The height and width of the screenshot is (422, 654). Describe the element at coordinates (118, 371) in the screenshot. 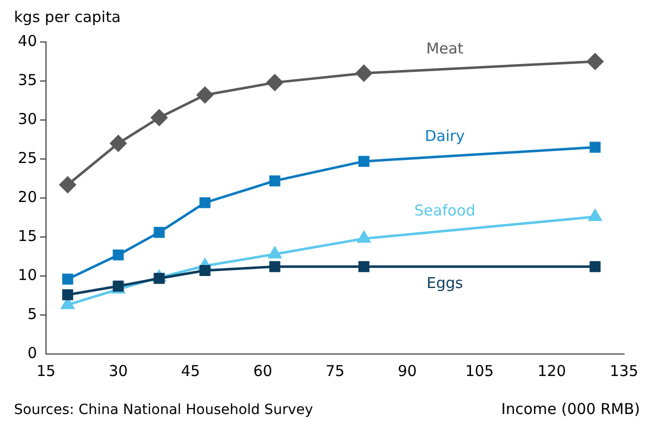

I see `x-tick-label: 30` at that location.